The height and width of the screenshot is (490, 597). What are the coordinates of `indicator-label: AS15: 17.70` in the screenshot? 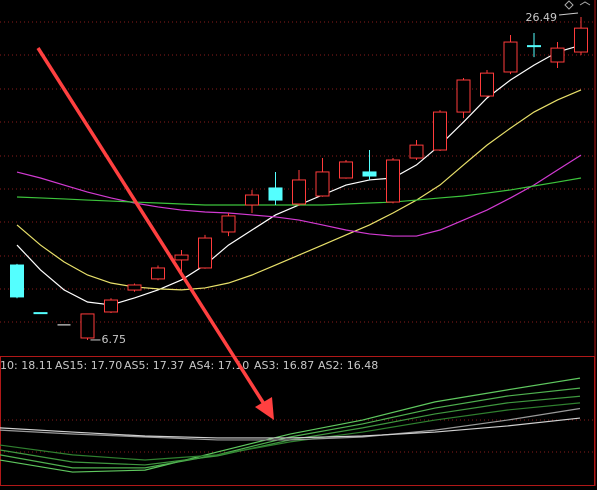 It's located at (88, 365).